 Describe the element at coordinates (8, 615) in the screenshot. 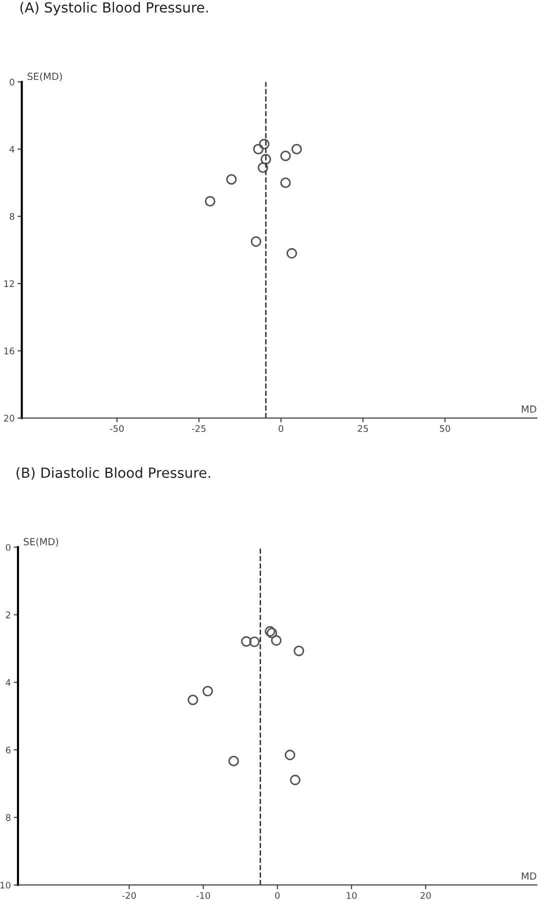

I see `y-tick-label: 2` at that location.